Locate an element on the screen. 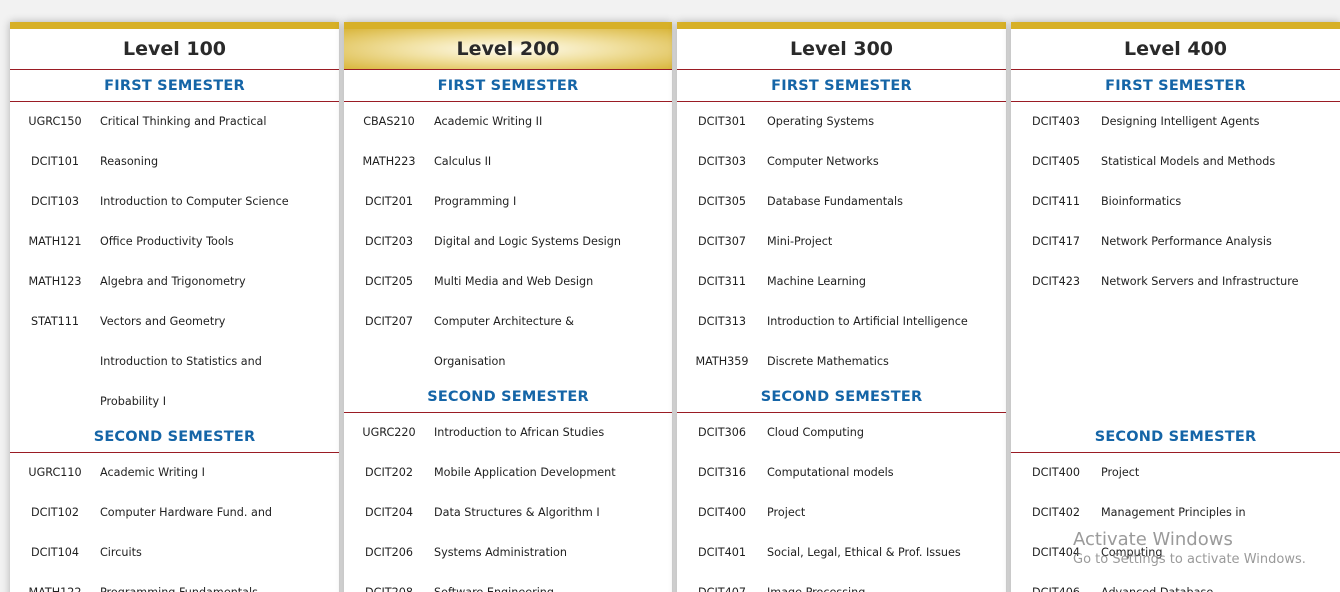  course-row: DCIT400 Project is located at coordinates (841, 516).